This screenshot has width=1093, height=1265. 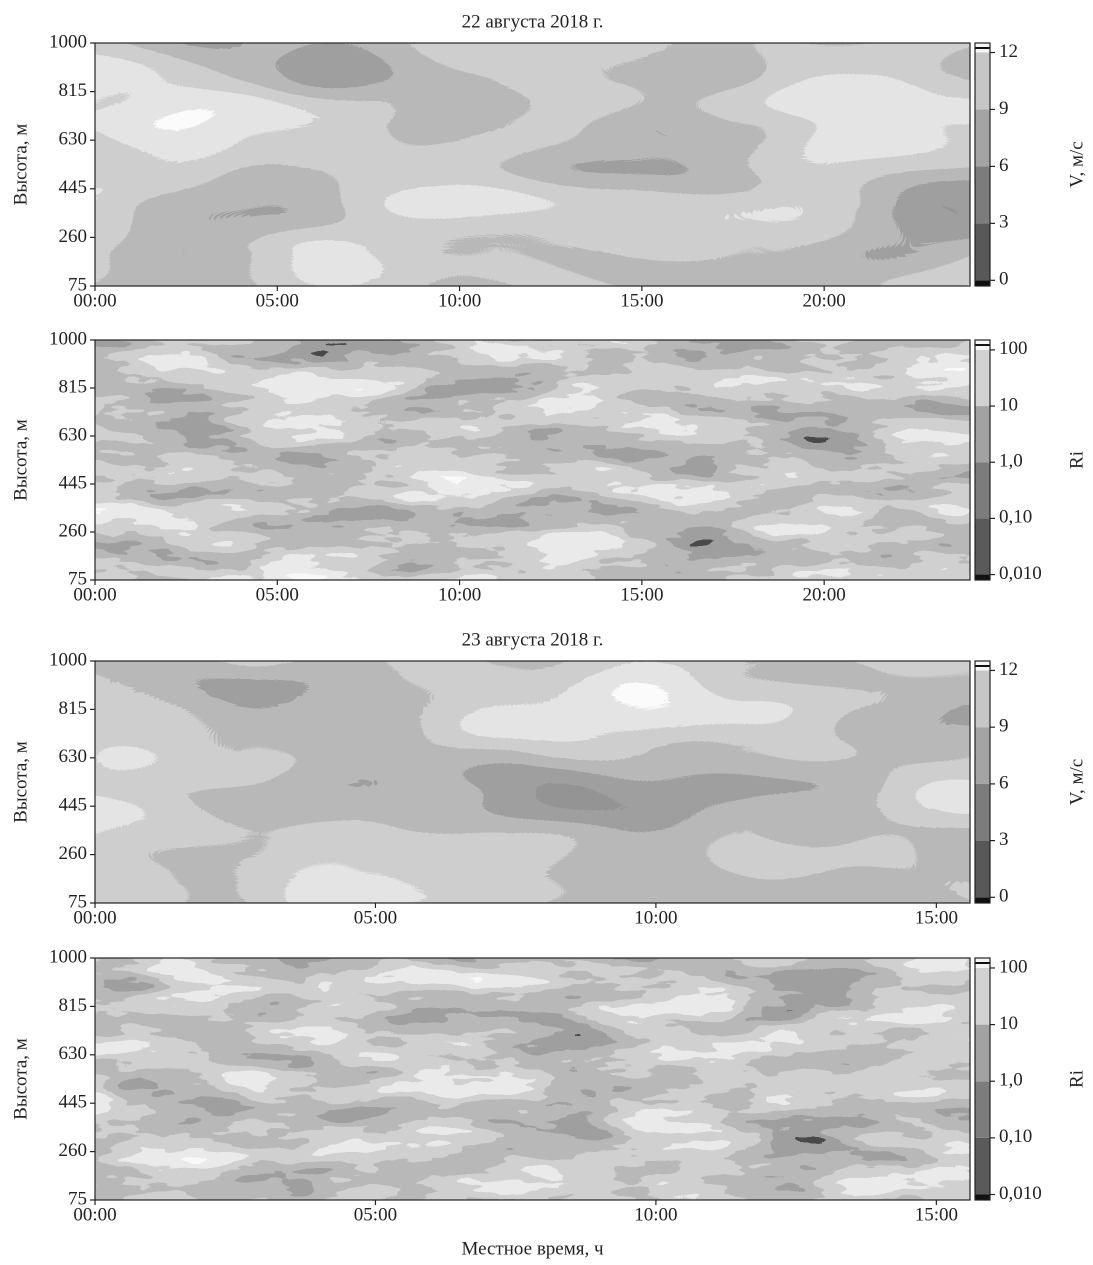 What do you see at coordinates (533, 21) in the screenshot?
I see `panel-title: 22 августа 2018 г.` at bounding box center [533, 21].